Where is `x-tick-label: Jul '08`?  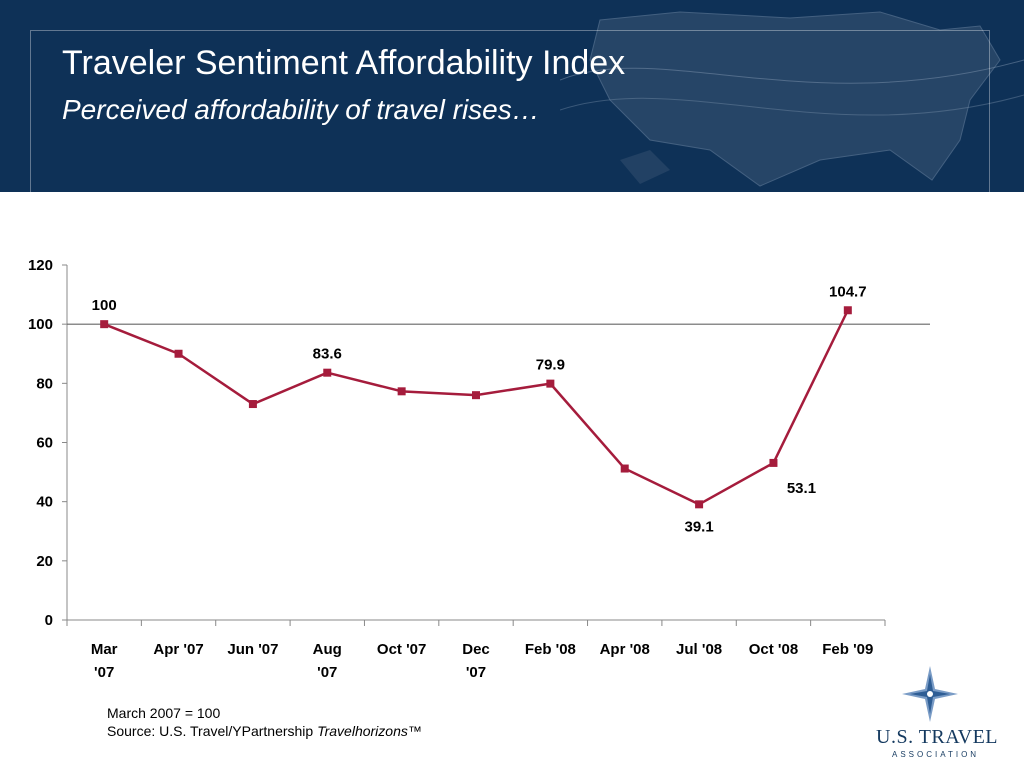
x-tick-label: Jul '08 is located at coordinates (699, 649).